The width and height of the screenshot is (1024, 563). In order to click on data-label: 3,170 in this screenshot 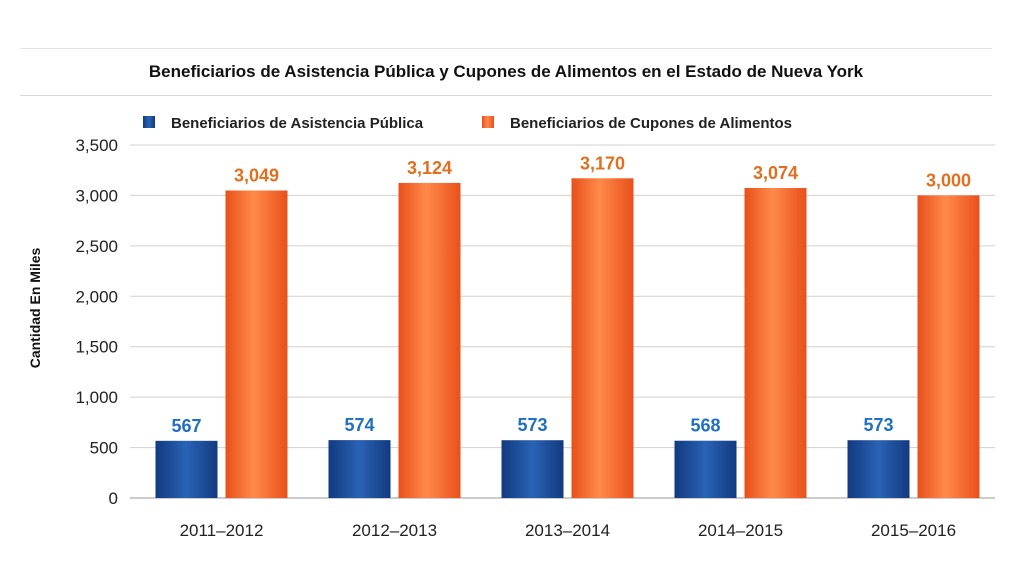, I will do `click(602, 163)`.